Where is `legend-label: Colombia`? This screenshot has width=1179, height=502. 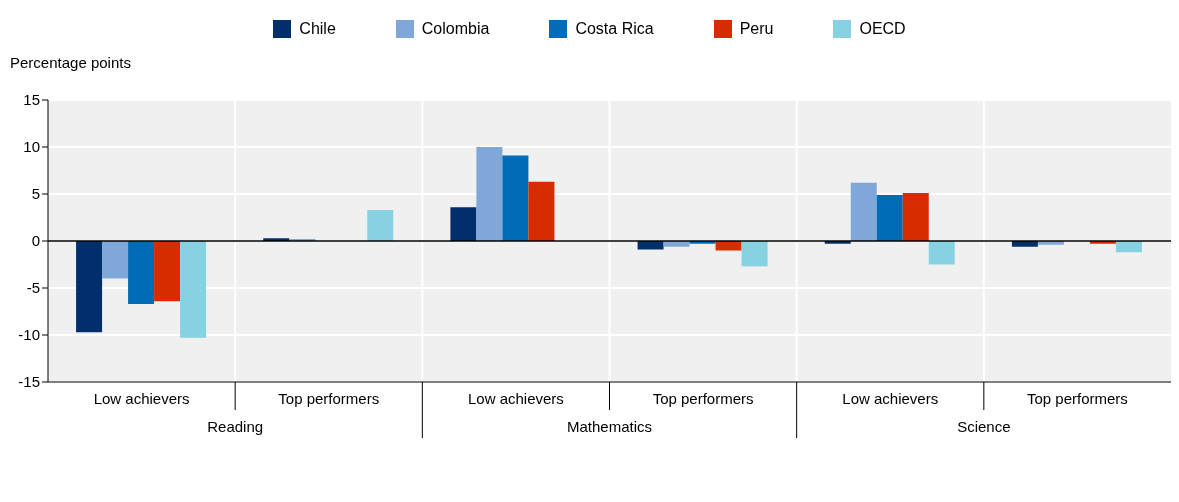
legend-label: Colombia is located at coordinates (455, 29).